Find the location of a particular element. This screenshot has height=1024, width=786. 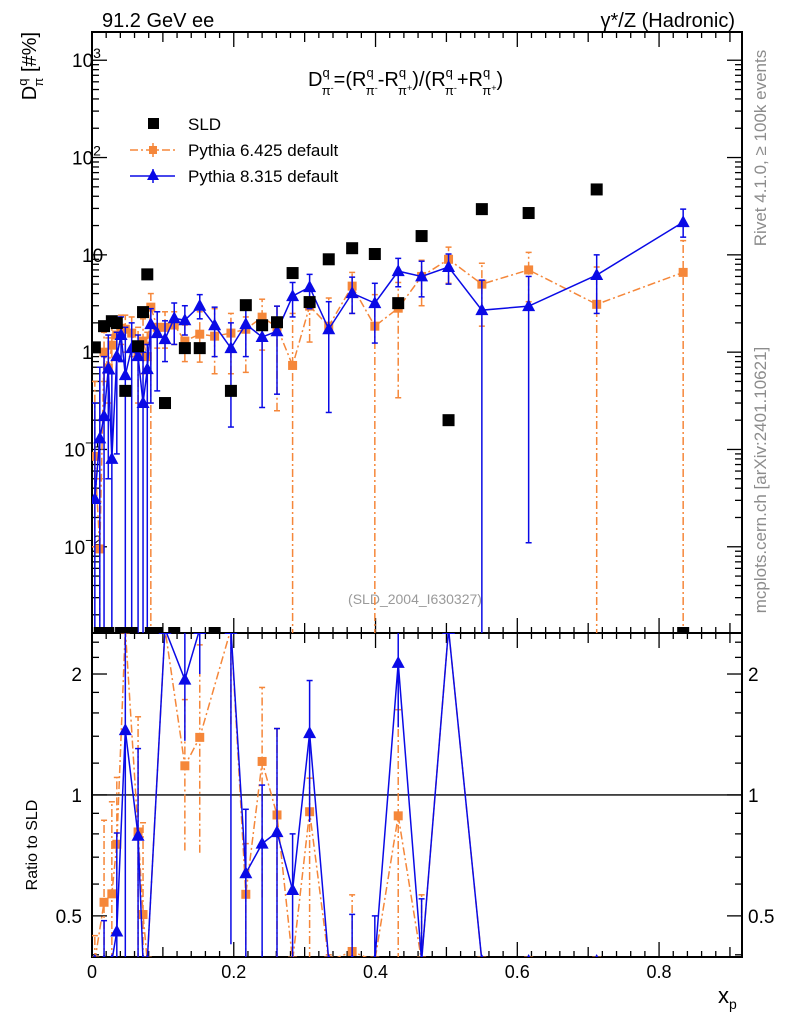

watermark: (SLD_2004_I630327) is located at coordinates (415, 599).